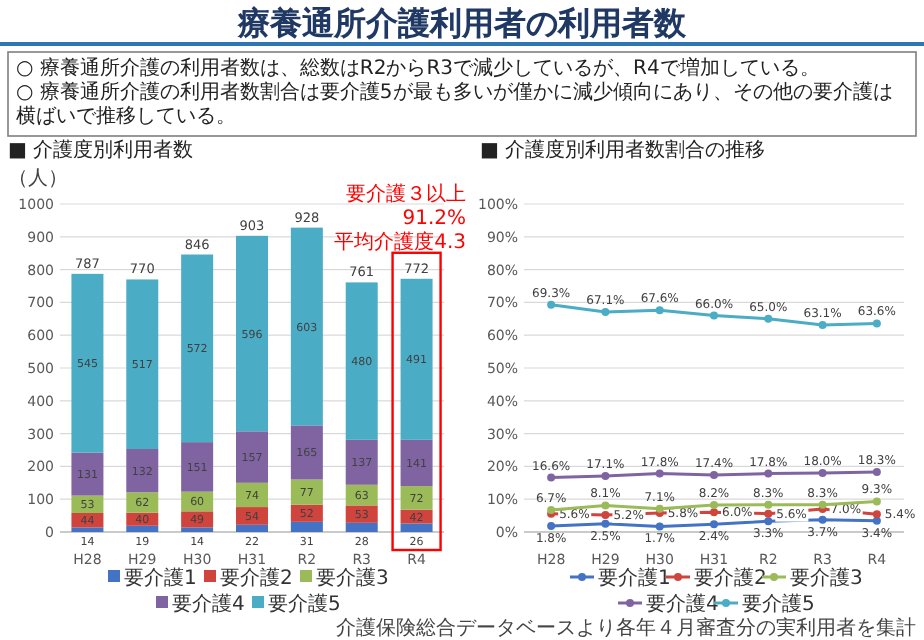  I want to click on annotation: 平均介護度4.3, so click(400, 242).